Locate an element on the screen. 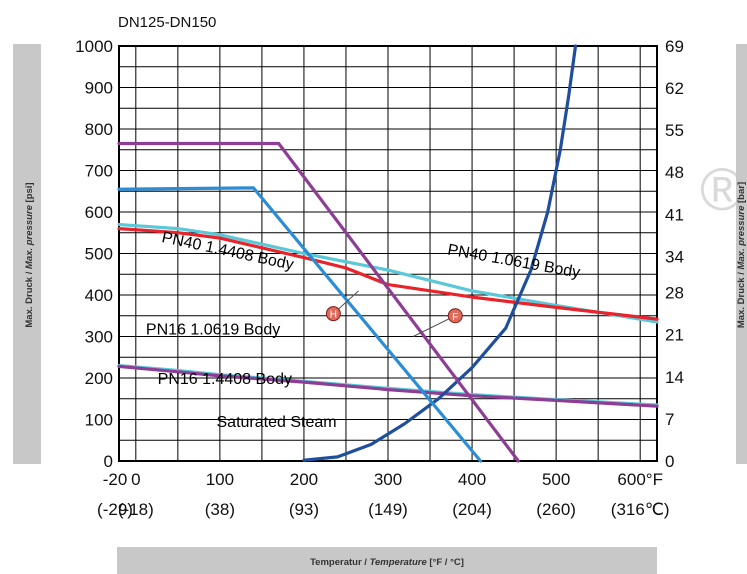  marker-h-label: H is located at coordinates (333, 315).